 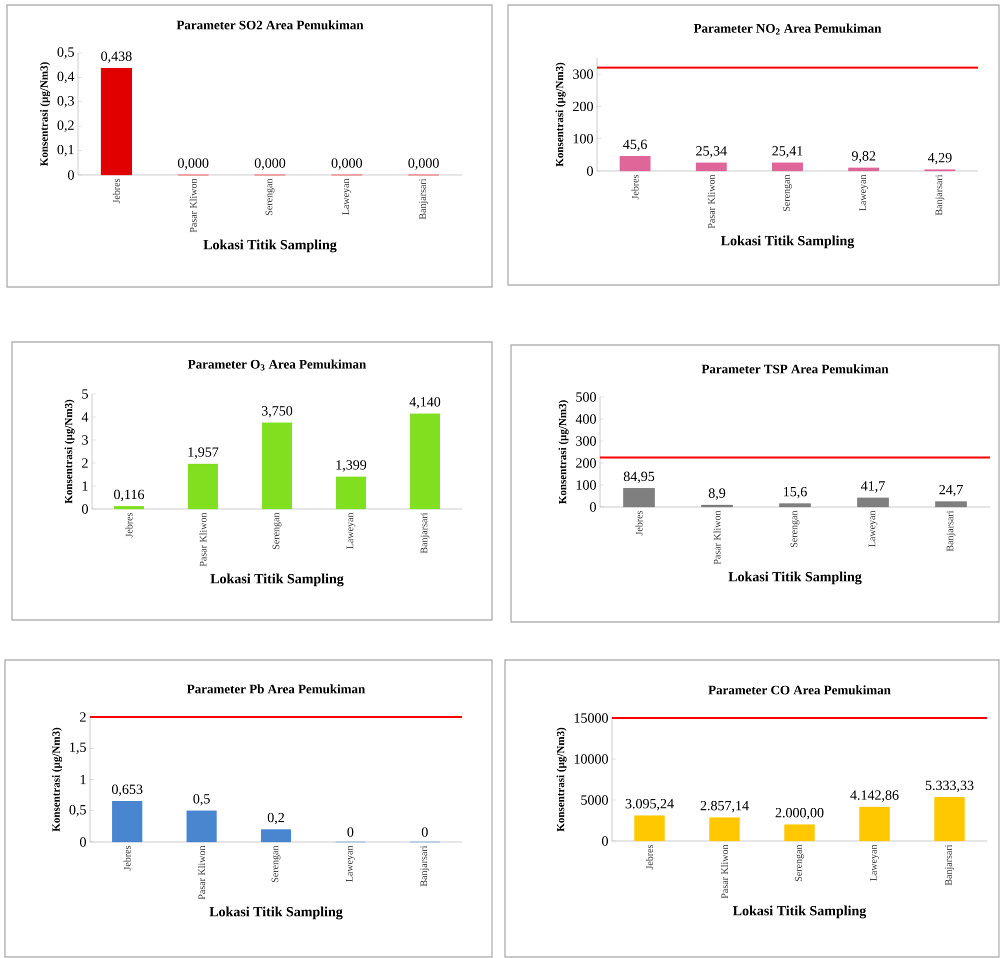 What do you see at coordinates (66, 150) in the screenshot?
I see `y-tick-label: 0,1` at bounding box center [66, 150].